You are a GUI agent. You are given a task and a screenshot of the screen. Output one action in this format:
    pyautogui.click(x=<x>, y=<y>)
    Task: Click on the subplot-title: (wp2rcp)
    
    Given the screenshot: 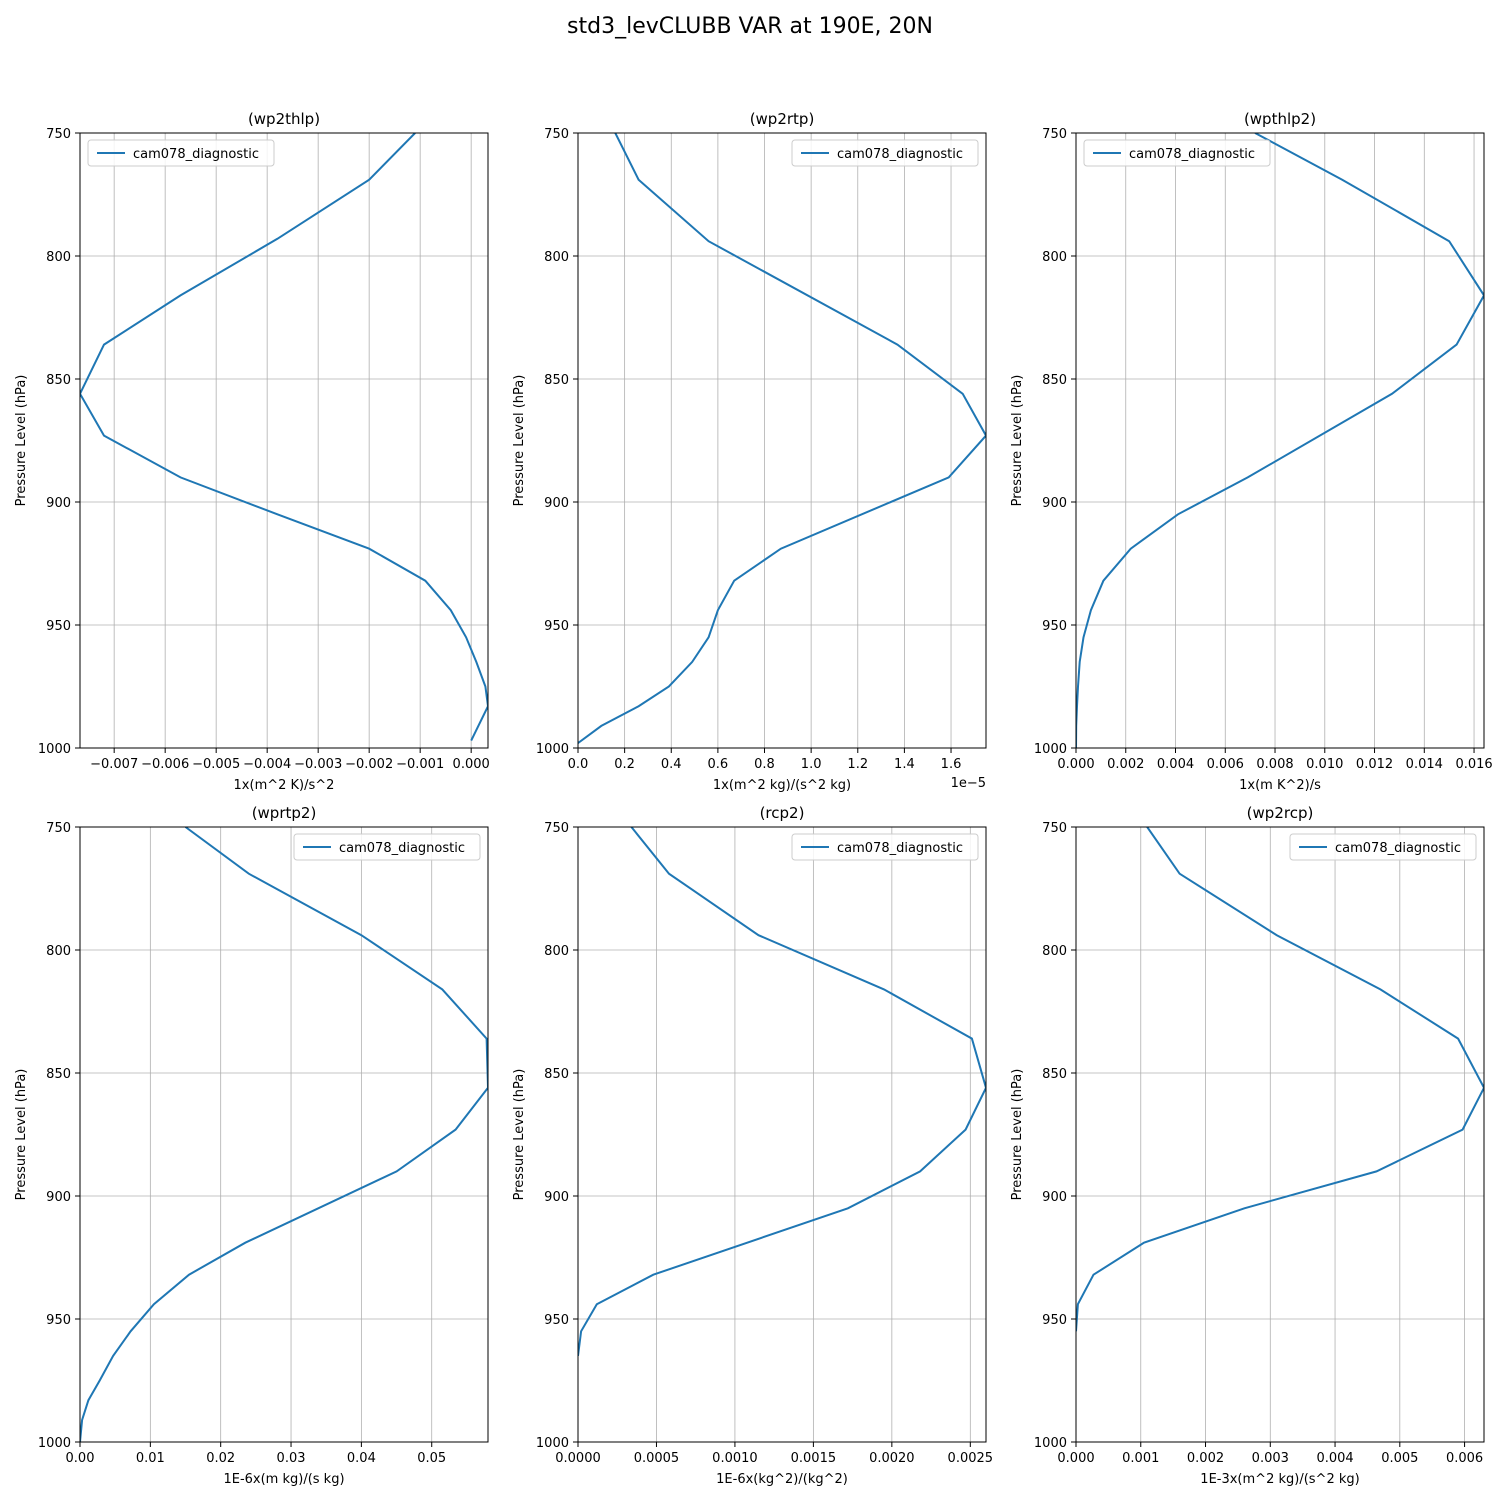 What is the action you would take?
    pyautogui.click(x=1280, y=813)
    